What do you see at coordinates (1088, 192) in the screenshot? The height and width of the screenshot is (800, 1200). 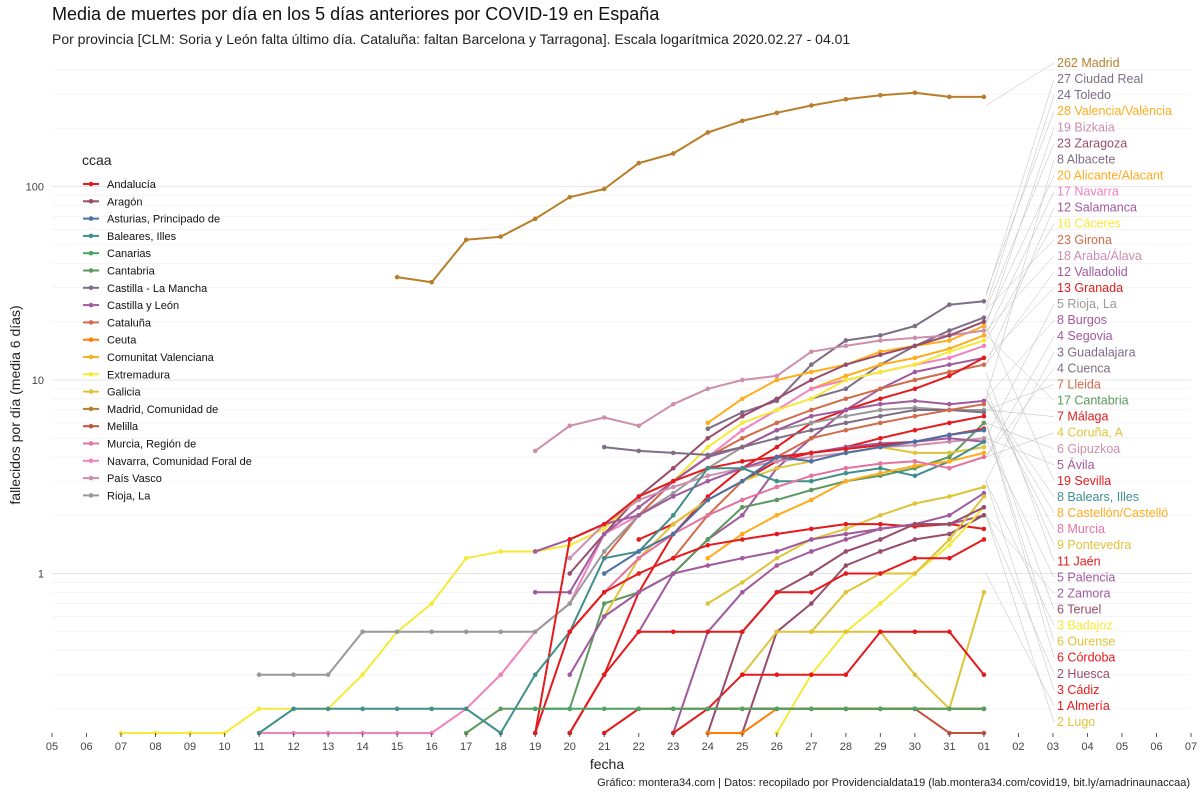 I see `end-label-text: 17 Navarra` at bounding box center [1088, 192].